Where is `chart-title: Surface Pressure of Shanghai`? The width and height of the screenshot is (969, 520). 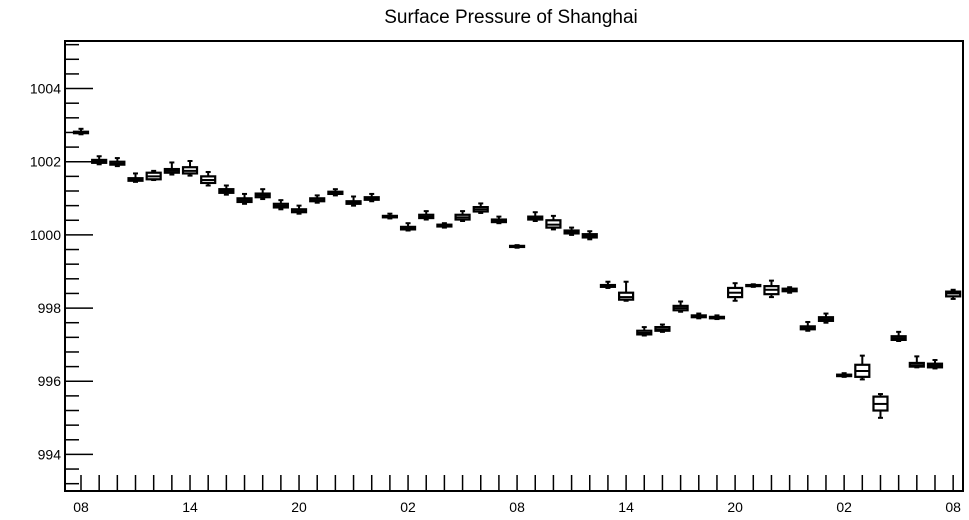 chart-title: Surface Pressure of Shanghai is located at coordinates (511, 17).